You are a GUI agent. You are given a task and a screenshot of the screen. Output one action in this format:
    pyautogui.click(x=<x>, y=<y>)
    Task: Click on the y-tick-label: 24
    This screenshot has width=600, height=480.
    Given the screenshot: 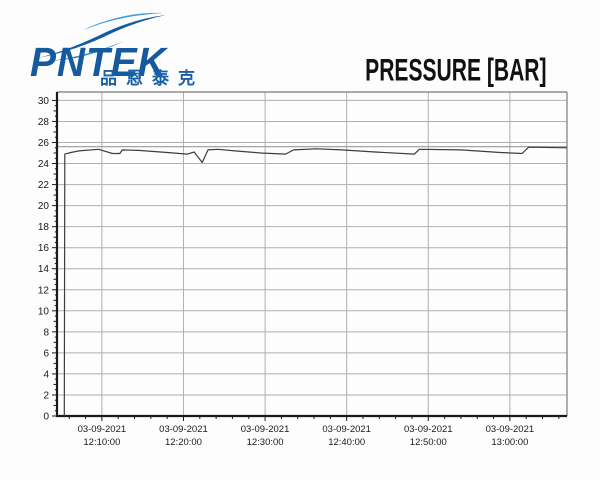 What is the action you would take?
    pyautogui.click(x=44, y=164)
    